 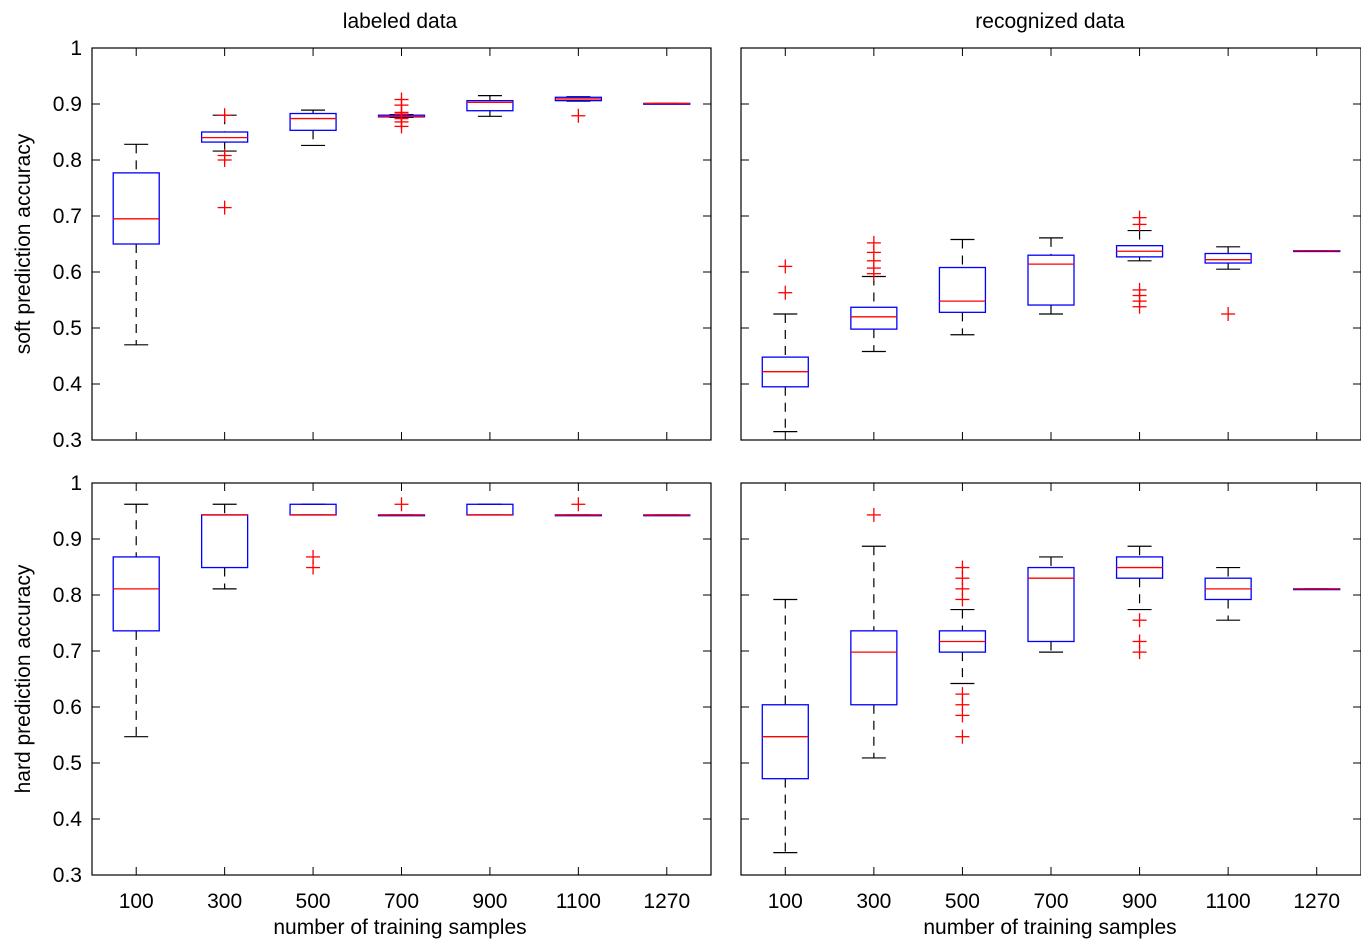 What do you see at coordinates (23, 243) in the screenshot?
I see `y-axis-label: soft prediction accuracy` at bounding box center [23, 243].